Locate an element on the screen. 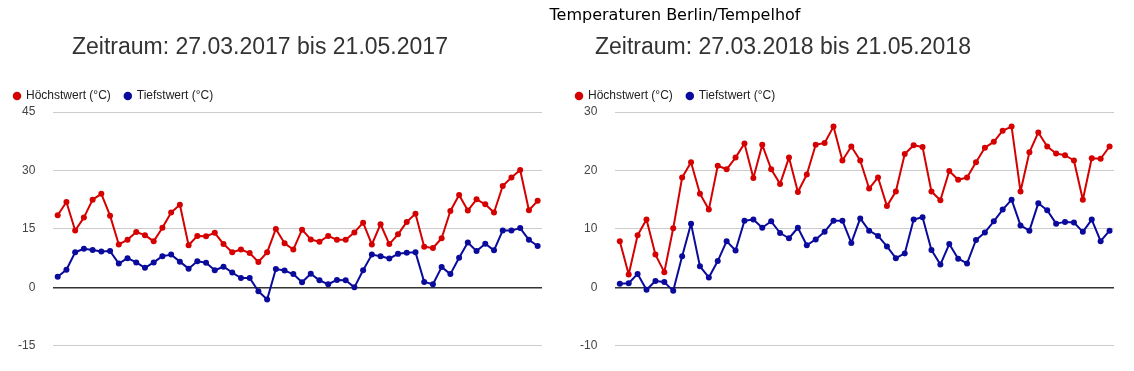 This screenshot has width=1134, height=371. y-tick-label: 15 is located at coordinates (28, 228).